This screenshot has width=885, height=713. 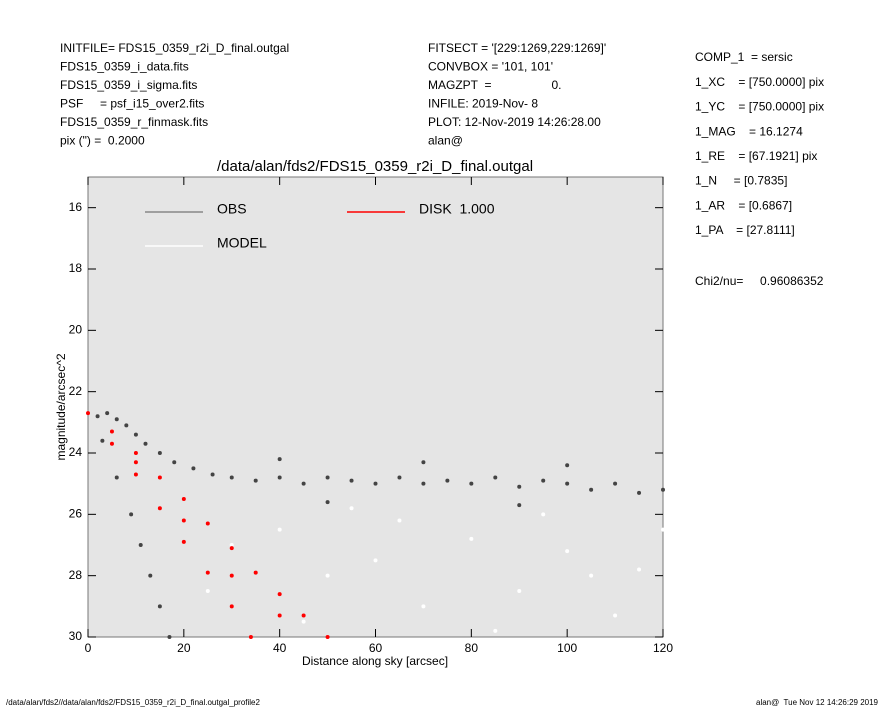 What do you see at coordinates (445, 141) in the screenshot?
I see `header-line: alan@` at bounding box center [445, 141].